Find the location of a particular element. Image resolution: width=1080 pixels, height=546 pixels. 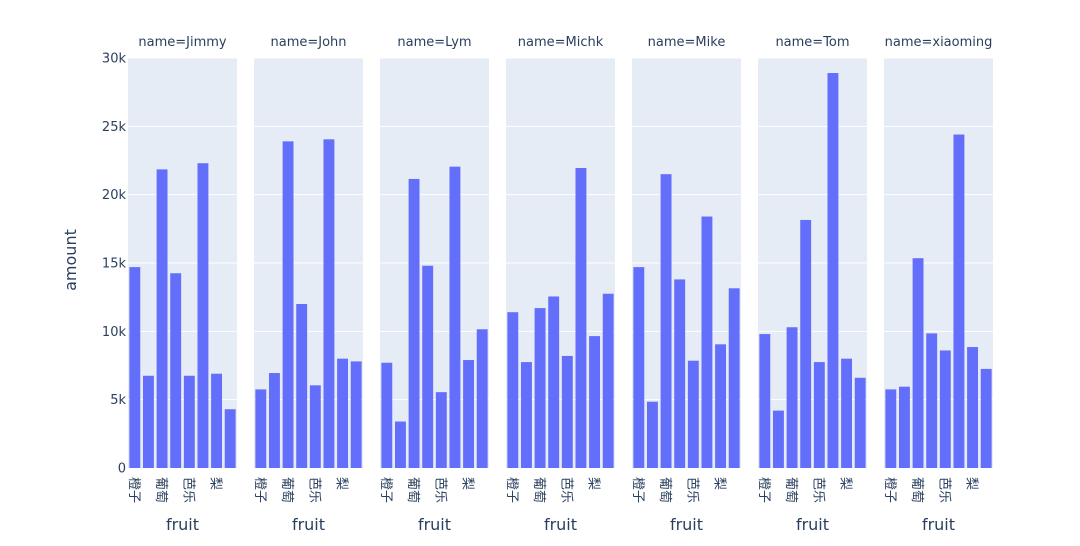

facet-title: name=Tom is located at coordinates (812, 42).